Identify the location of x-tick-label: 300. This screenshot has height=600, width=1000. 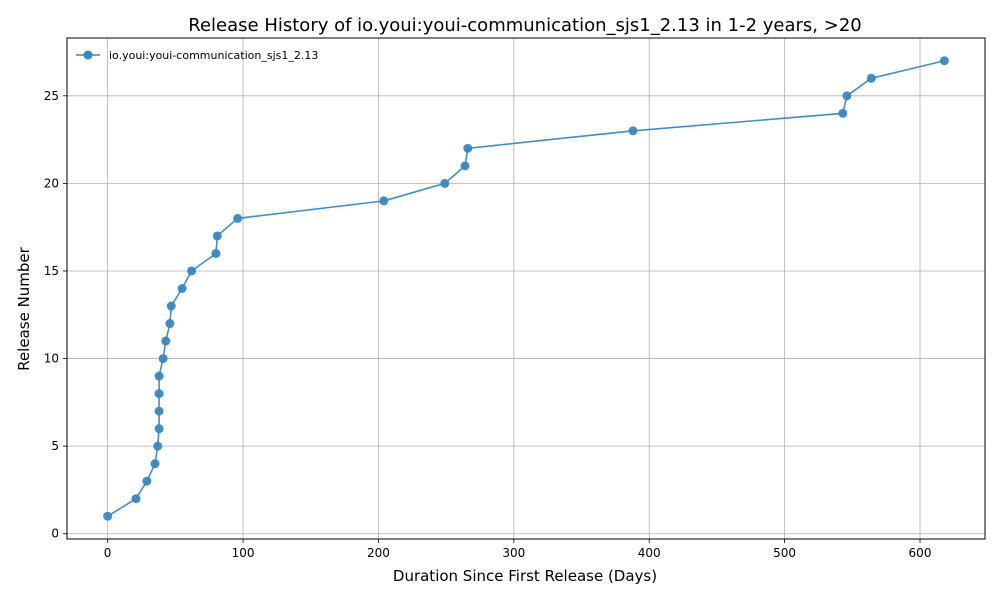
(513, 553).